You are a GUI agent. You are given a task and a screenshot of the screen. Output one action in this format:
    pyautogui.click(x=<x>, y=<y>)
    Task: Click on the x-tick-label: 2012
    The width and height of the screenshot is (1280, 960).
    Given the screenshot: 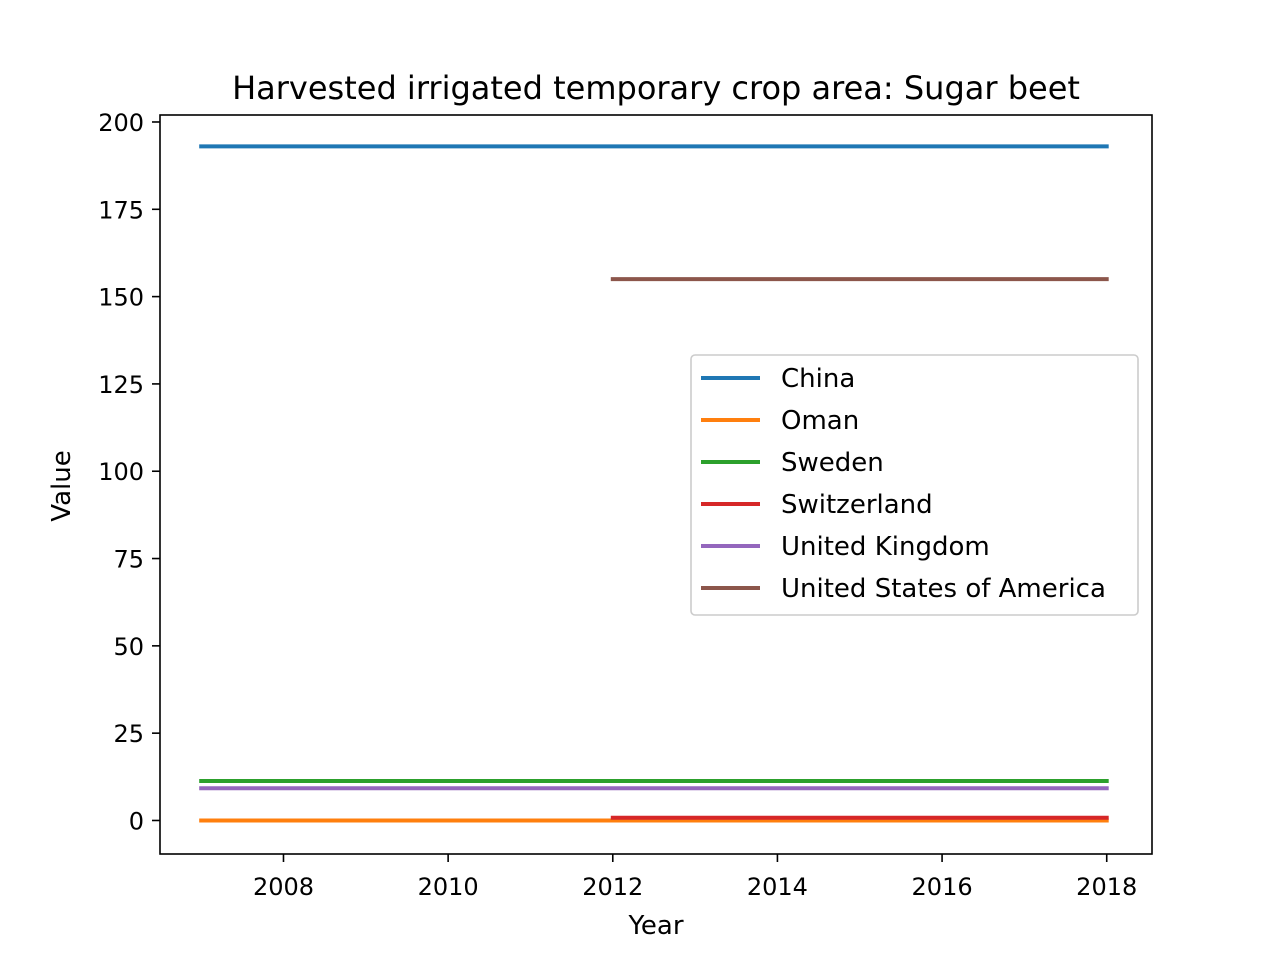 What is the action you would take?
    pyautogui.click(x=612, y=887)
    